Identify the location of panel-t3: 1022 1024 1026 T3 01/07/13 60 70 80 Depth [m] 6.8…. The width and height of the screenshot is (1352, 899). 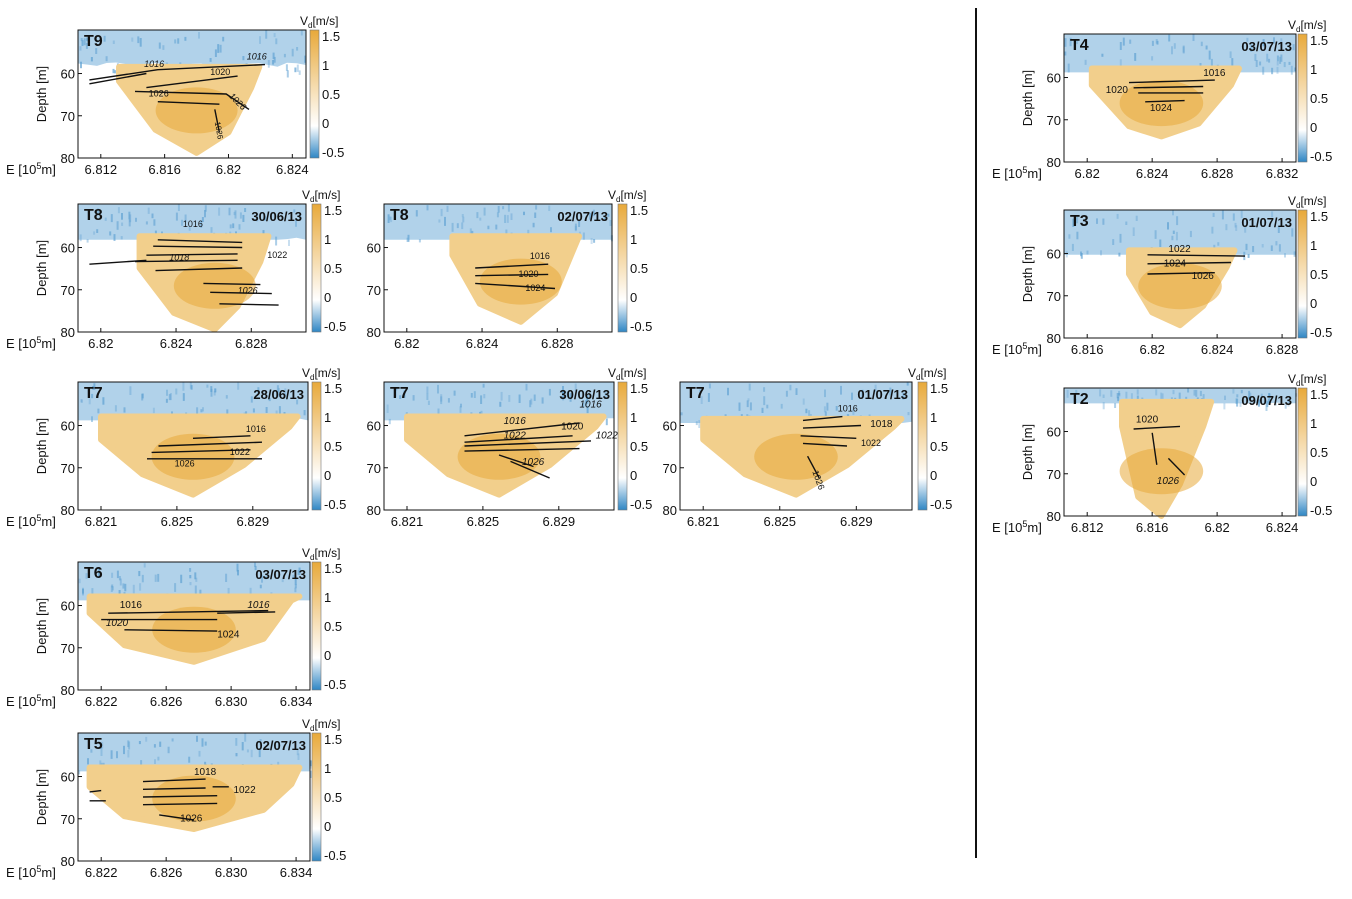
(1162, 280).